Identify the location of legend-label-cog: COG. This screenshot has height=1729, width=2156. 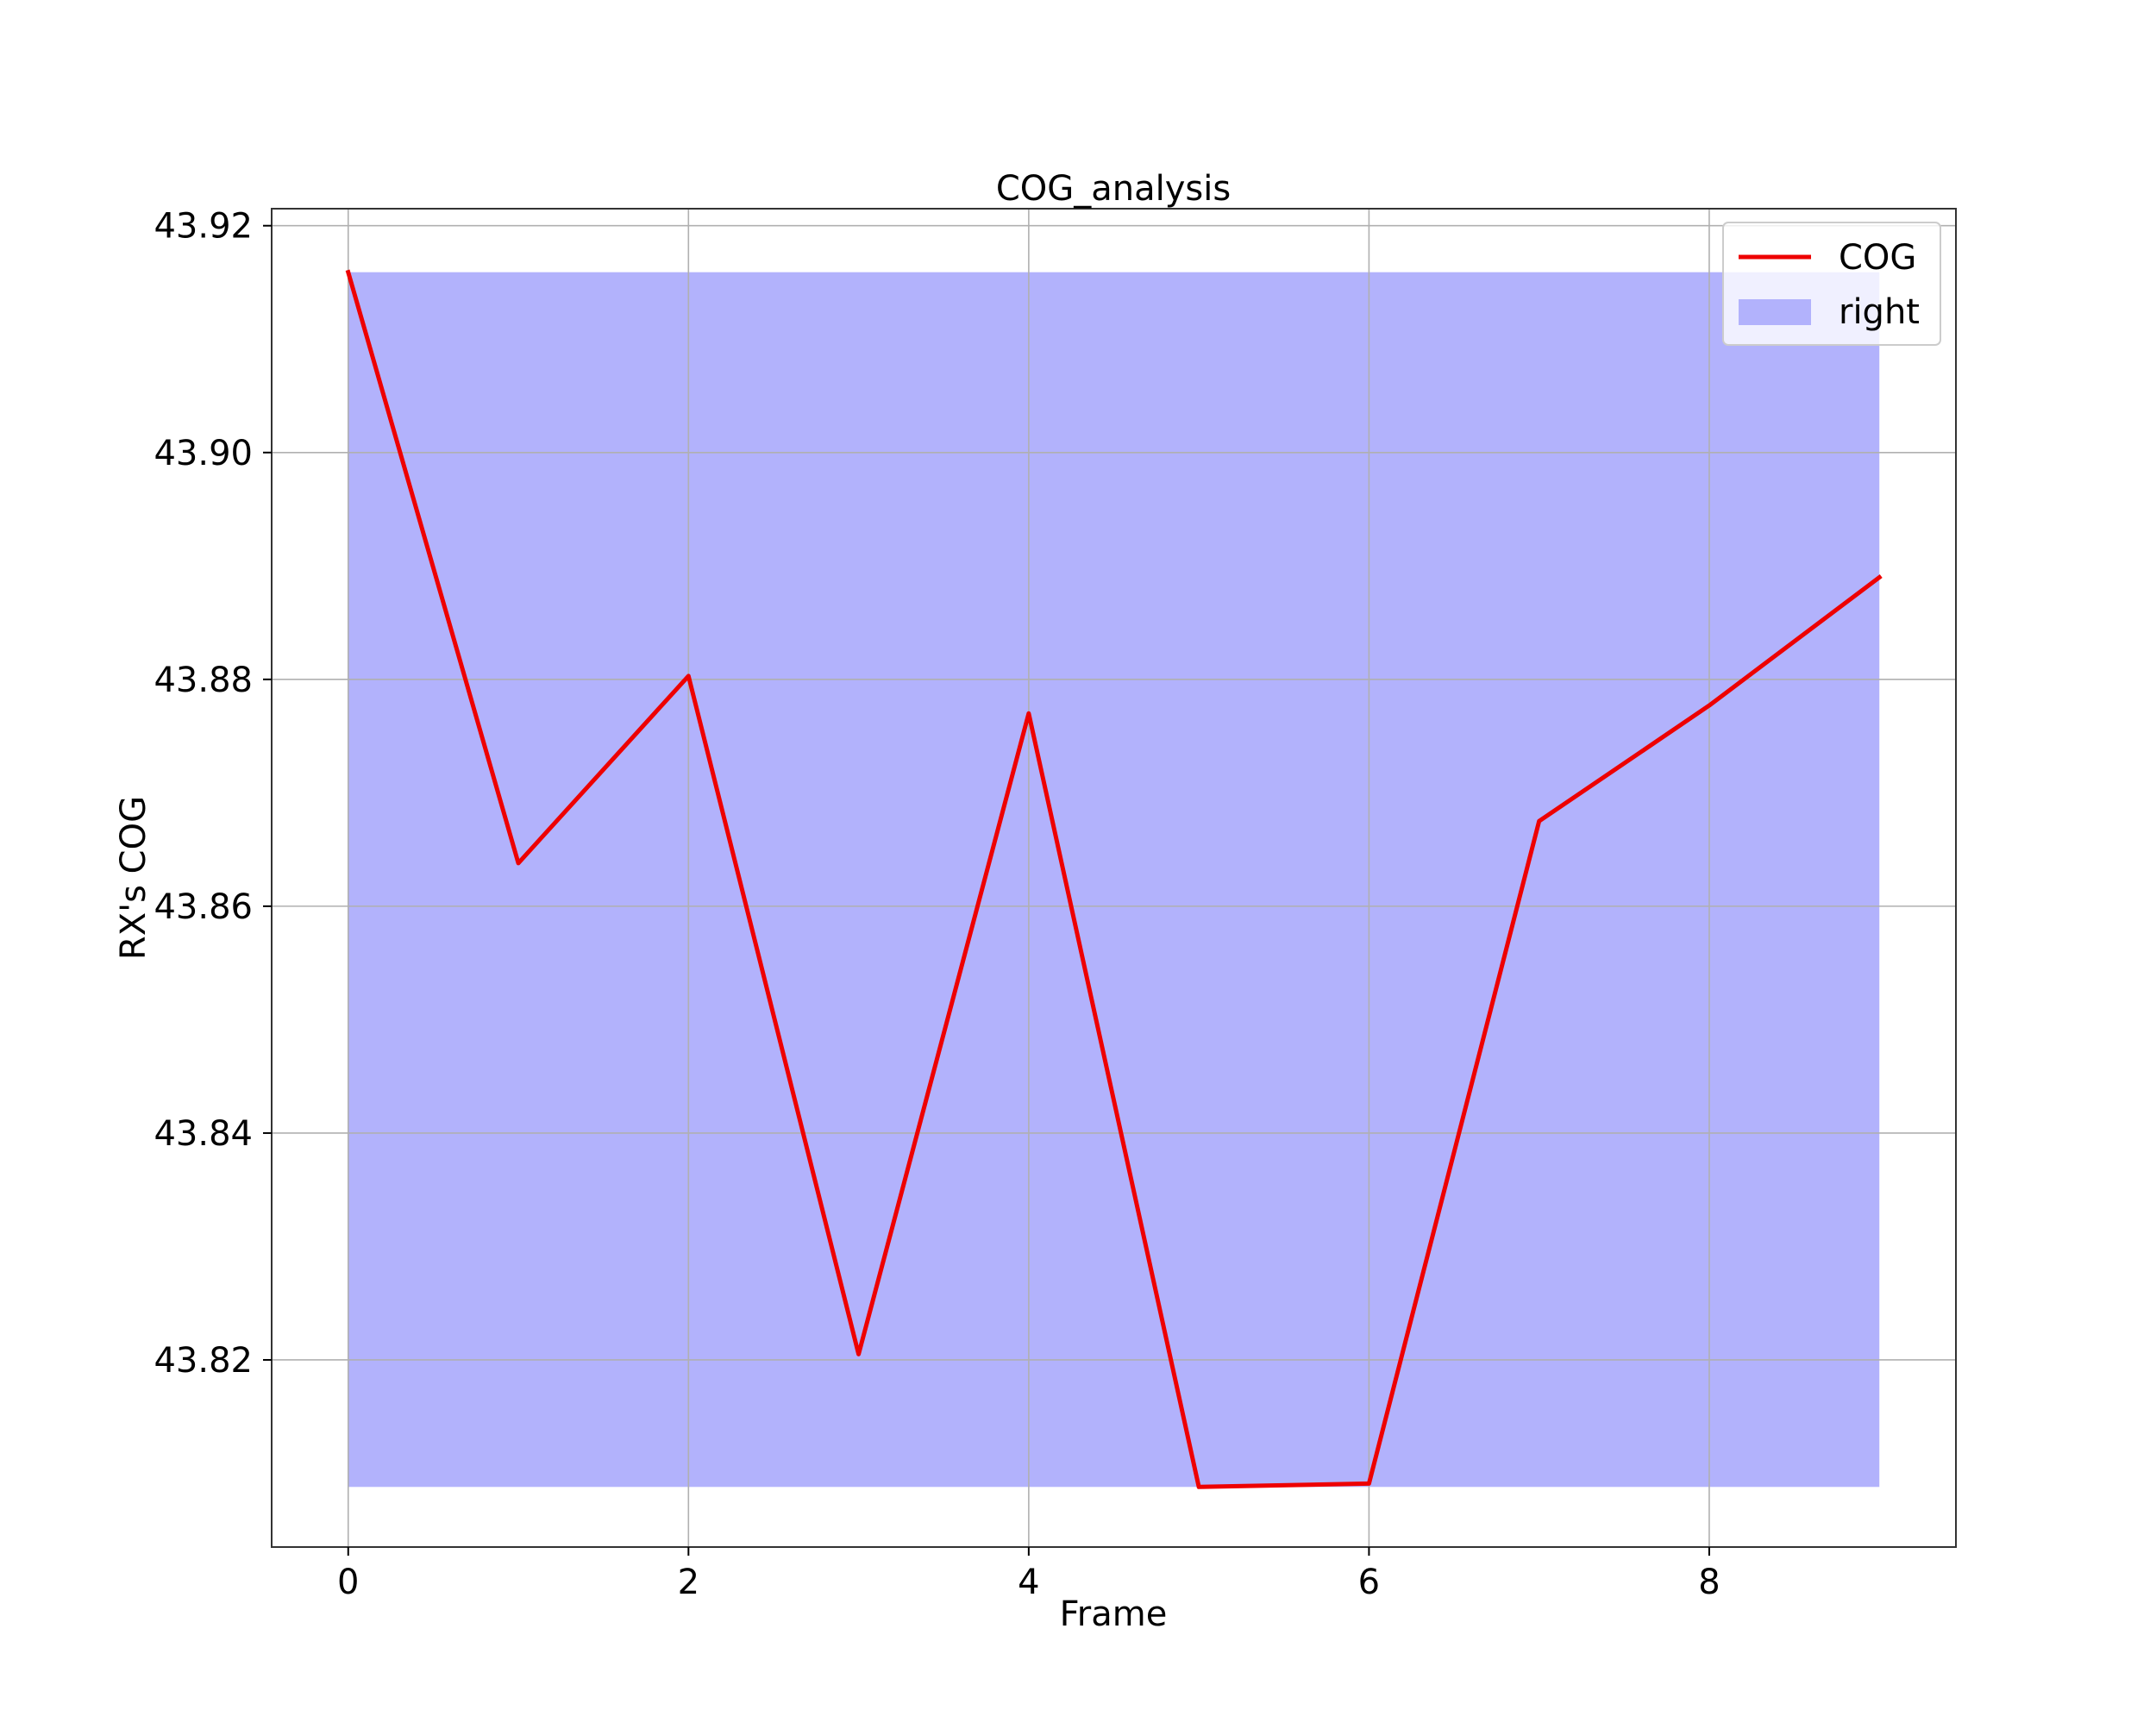
(1877, 258).